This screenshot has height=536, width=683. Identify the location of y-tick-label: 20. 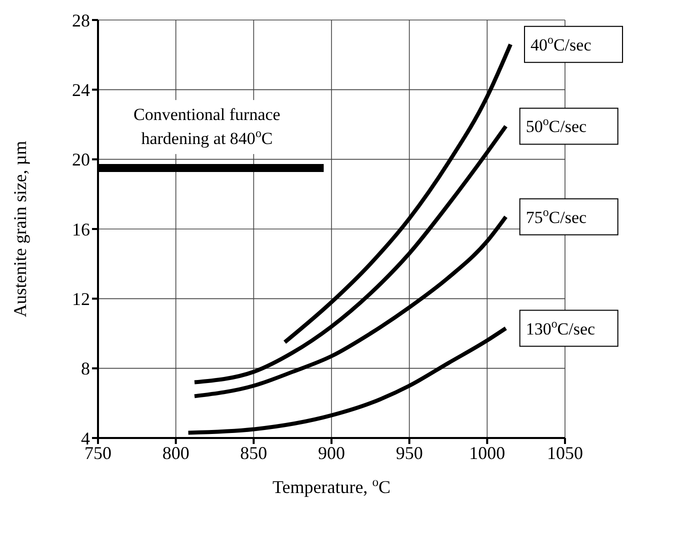
(81, 160).